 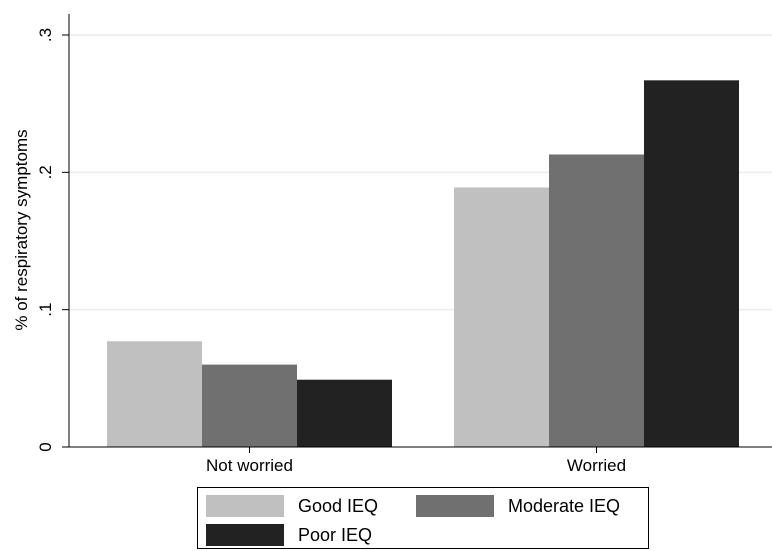 I want to click on bar-good-ieq-worried, so click(x=501, y=317).